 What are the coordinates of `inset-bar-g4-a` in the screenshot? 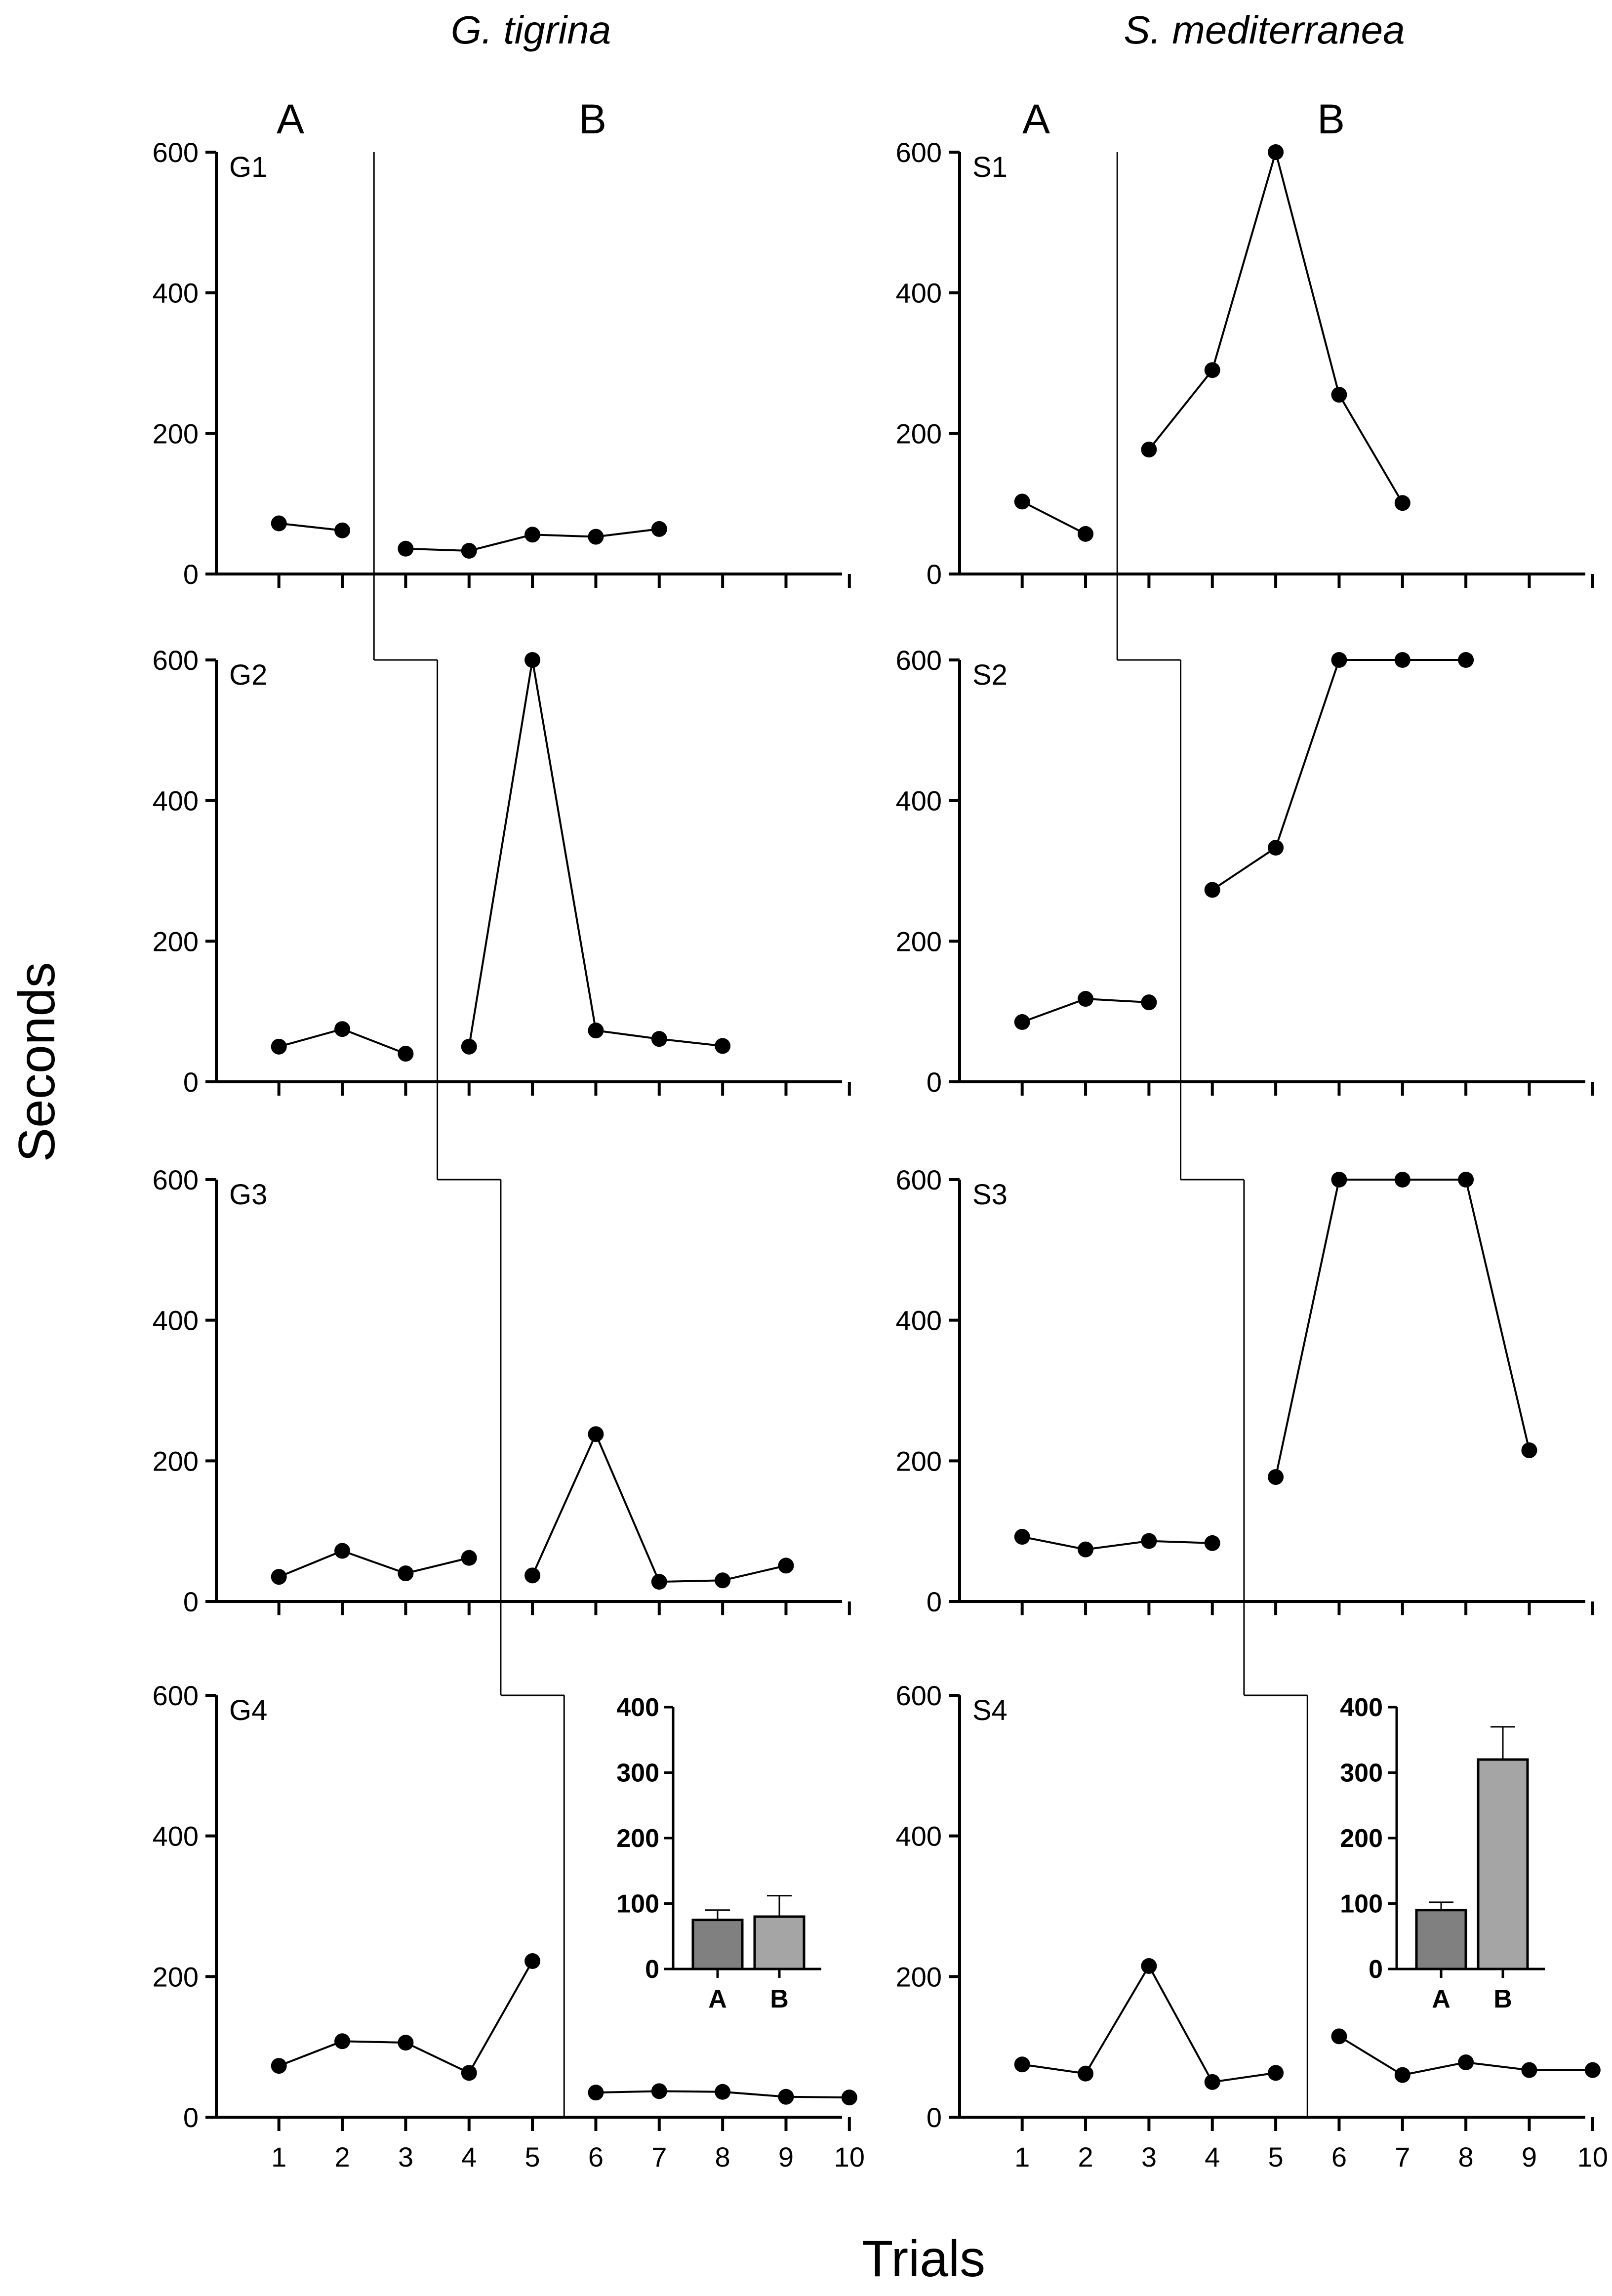 It's located at (717, 1944).